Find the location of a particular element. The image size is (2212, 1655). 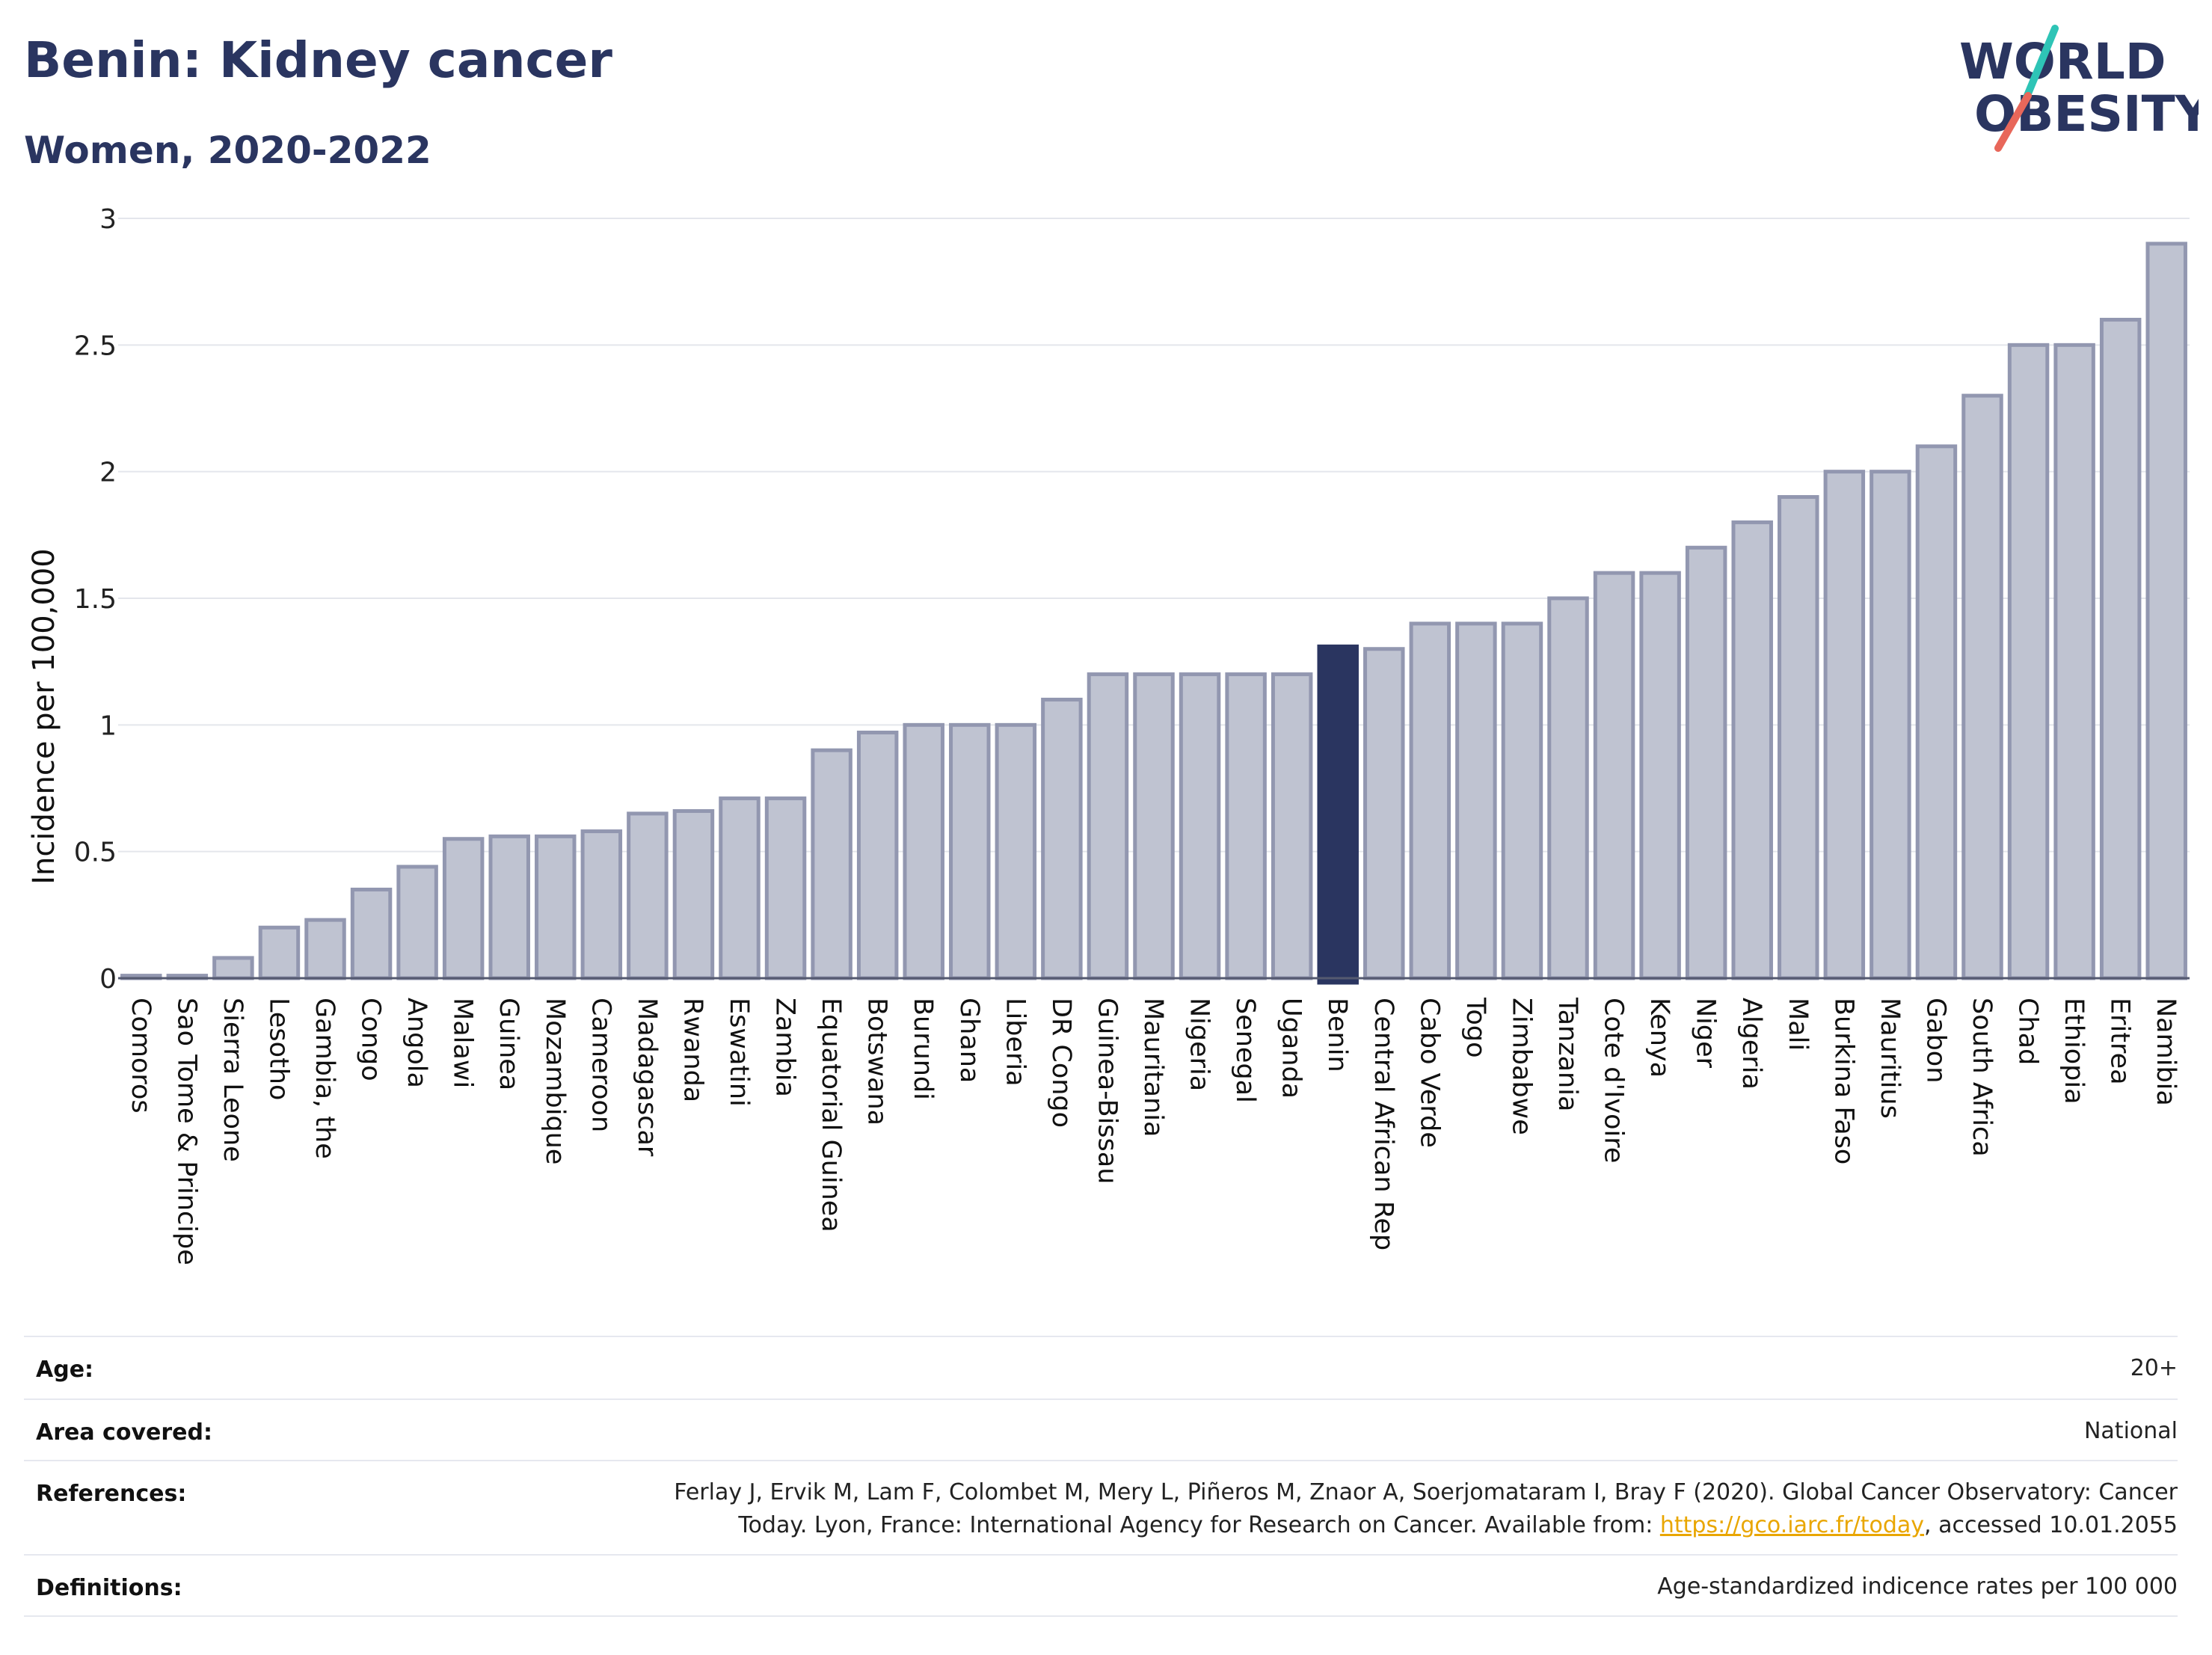

x-tick-label: Botswana is located at coordinates (877, 1062).